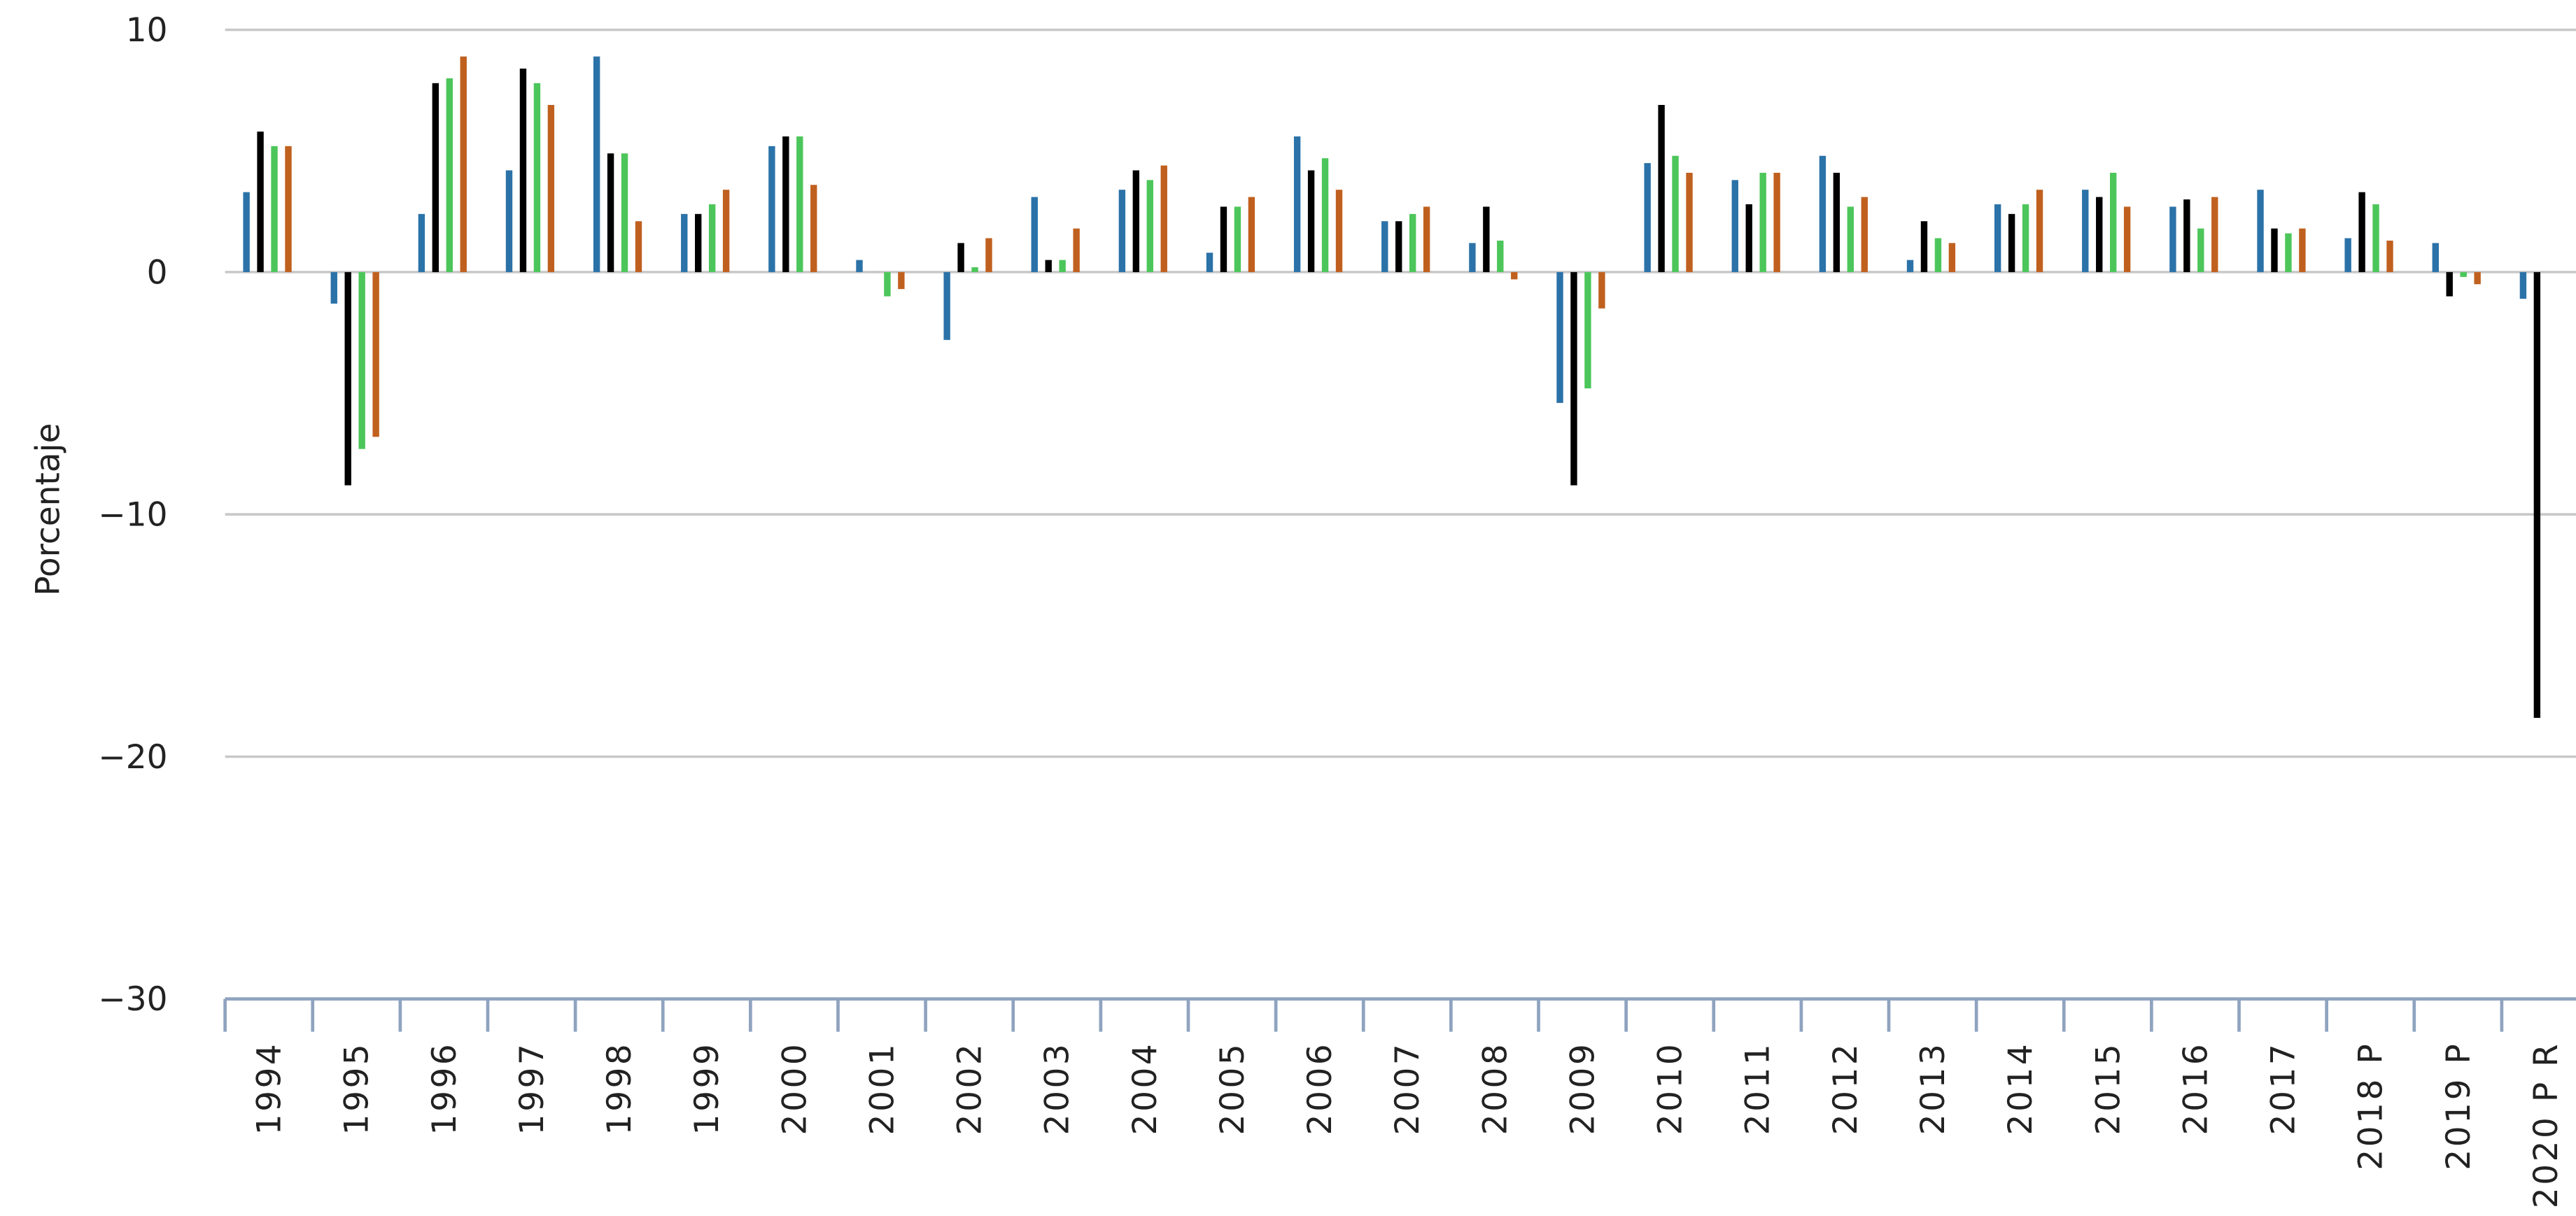 The image size is (2576, 1216). What do you see at coordinates (132, 515) in the screenshot?
I see `y-tick-label: −10` at bounding box center [132, 515].